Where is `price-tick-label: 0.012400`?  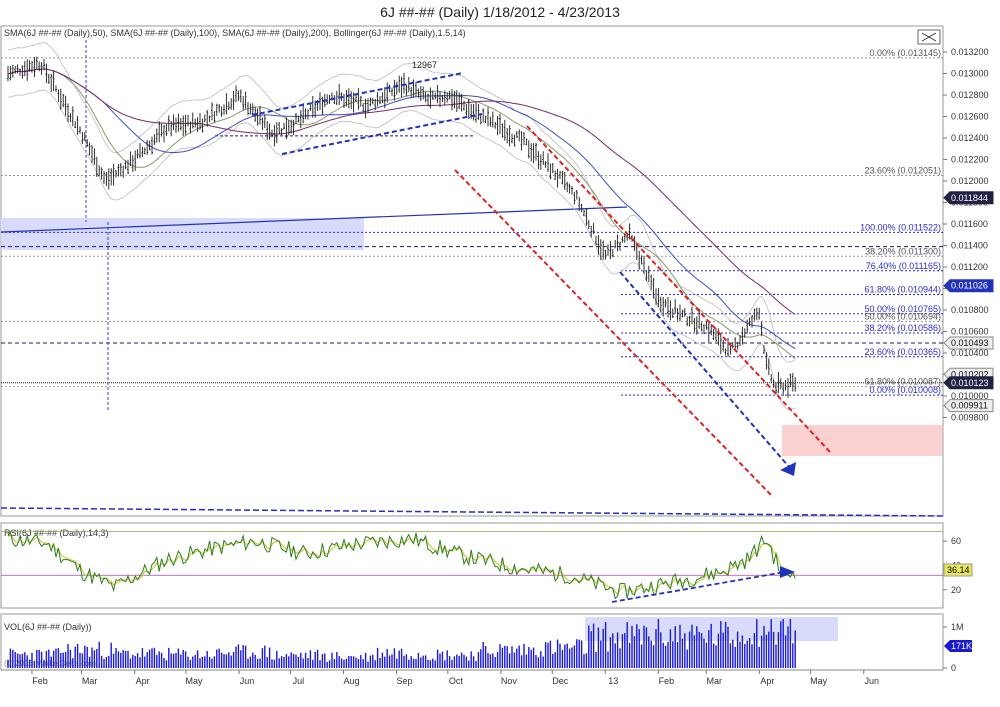 price-tick-label: 0.012400 is located at coordinates (970, 138).